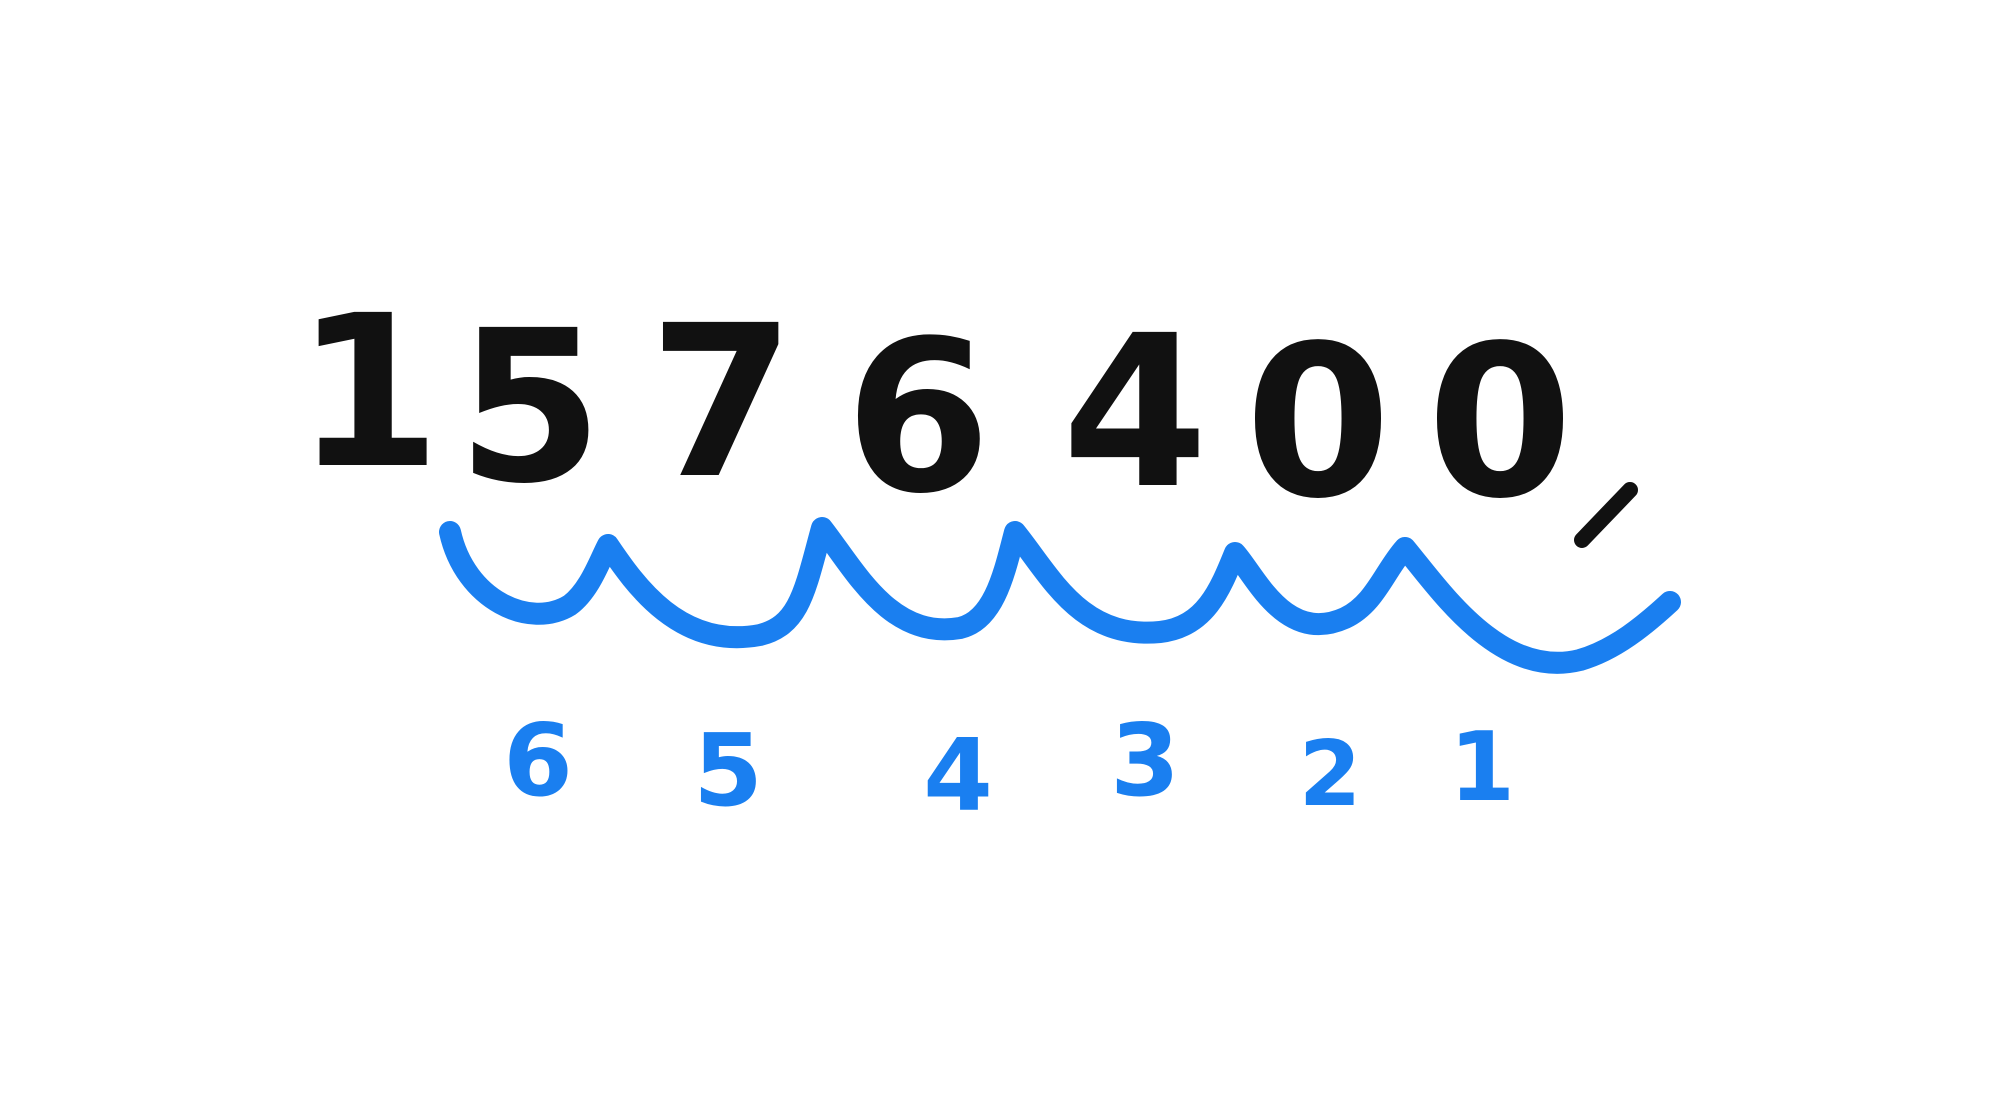  I want to click on place-label-1: 1, so click(1482, 768).